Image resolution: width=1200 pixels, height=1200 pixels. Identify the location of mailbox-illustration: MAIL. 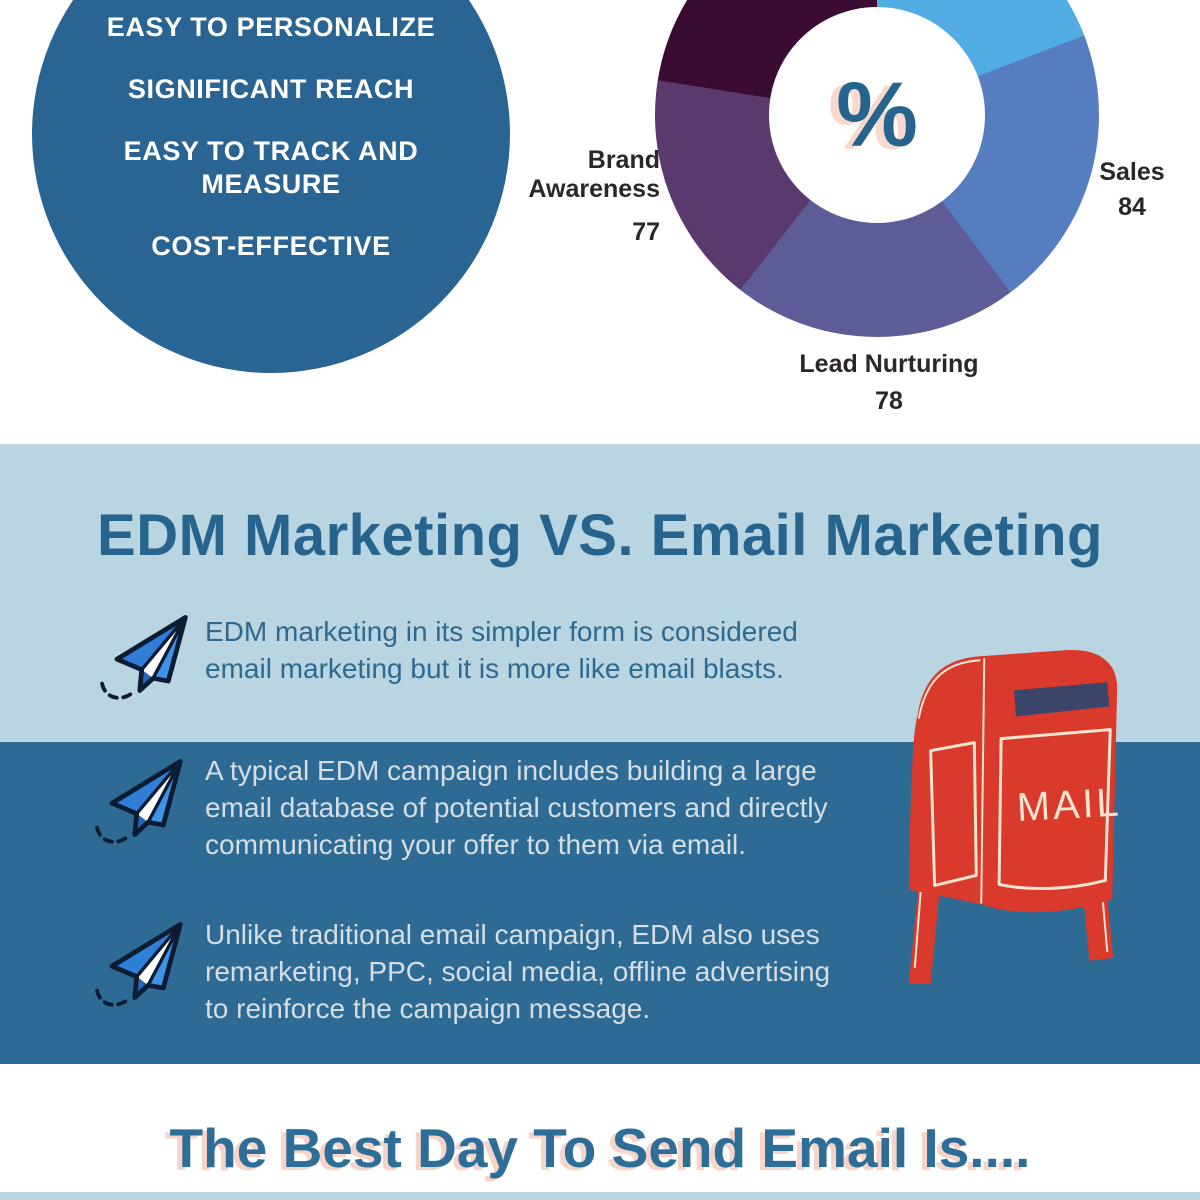
(1015, 816).